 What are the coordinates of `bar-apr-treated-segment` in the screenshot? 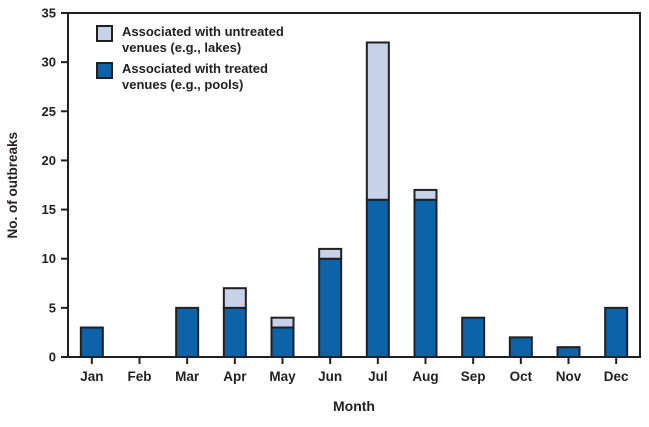 It's located at (234, 332).